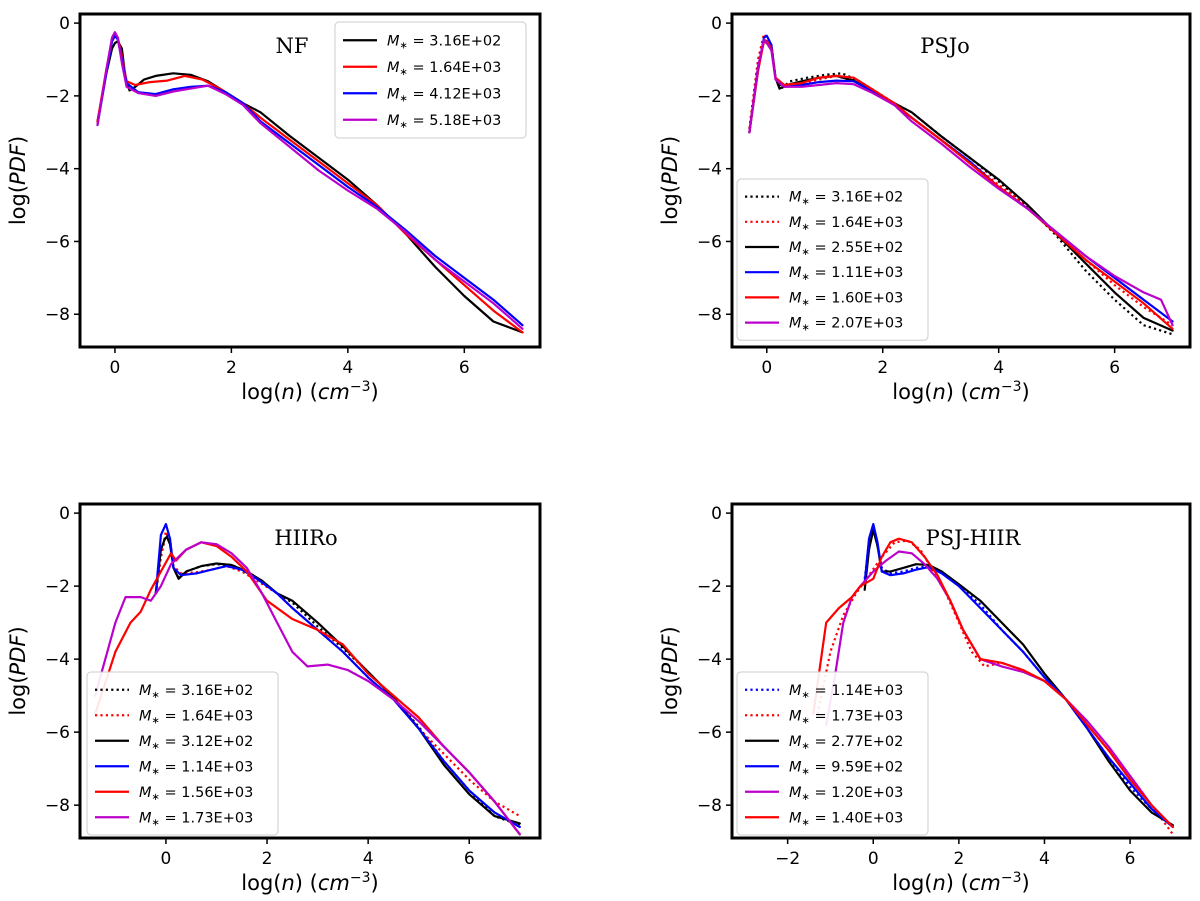  I want to click on legend-label: M∗ = 1.56E+03, so click(196, 794).